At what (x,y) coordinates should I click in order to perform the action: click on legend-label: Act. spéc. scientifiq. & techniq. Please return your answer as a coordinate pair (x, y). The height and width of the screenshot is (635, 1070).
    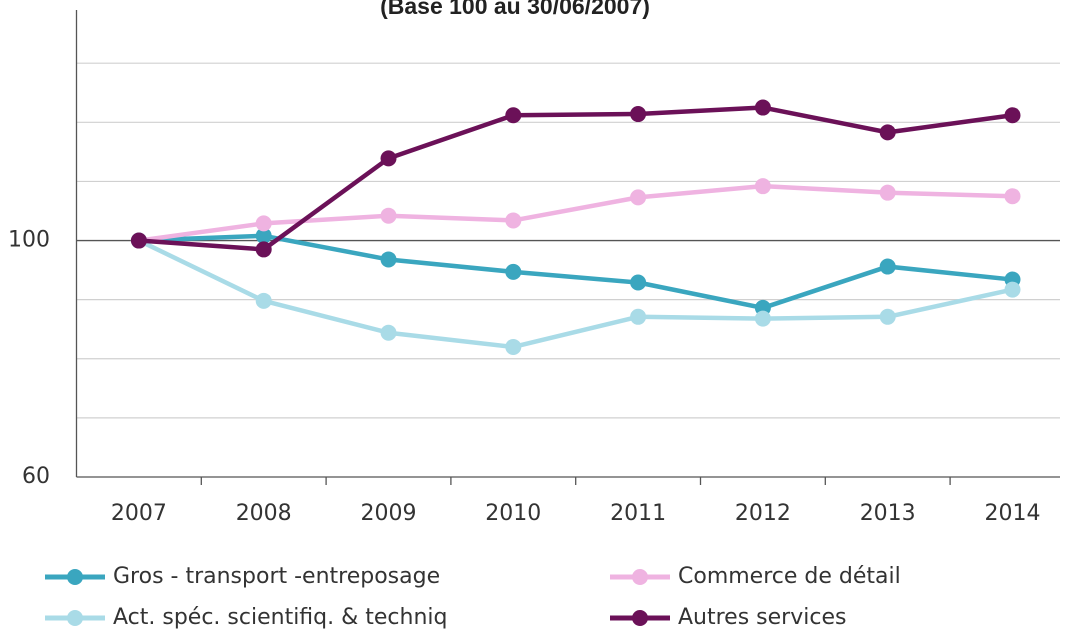
    Looking at the image, I should click on (280, 617).